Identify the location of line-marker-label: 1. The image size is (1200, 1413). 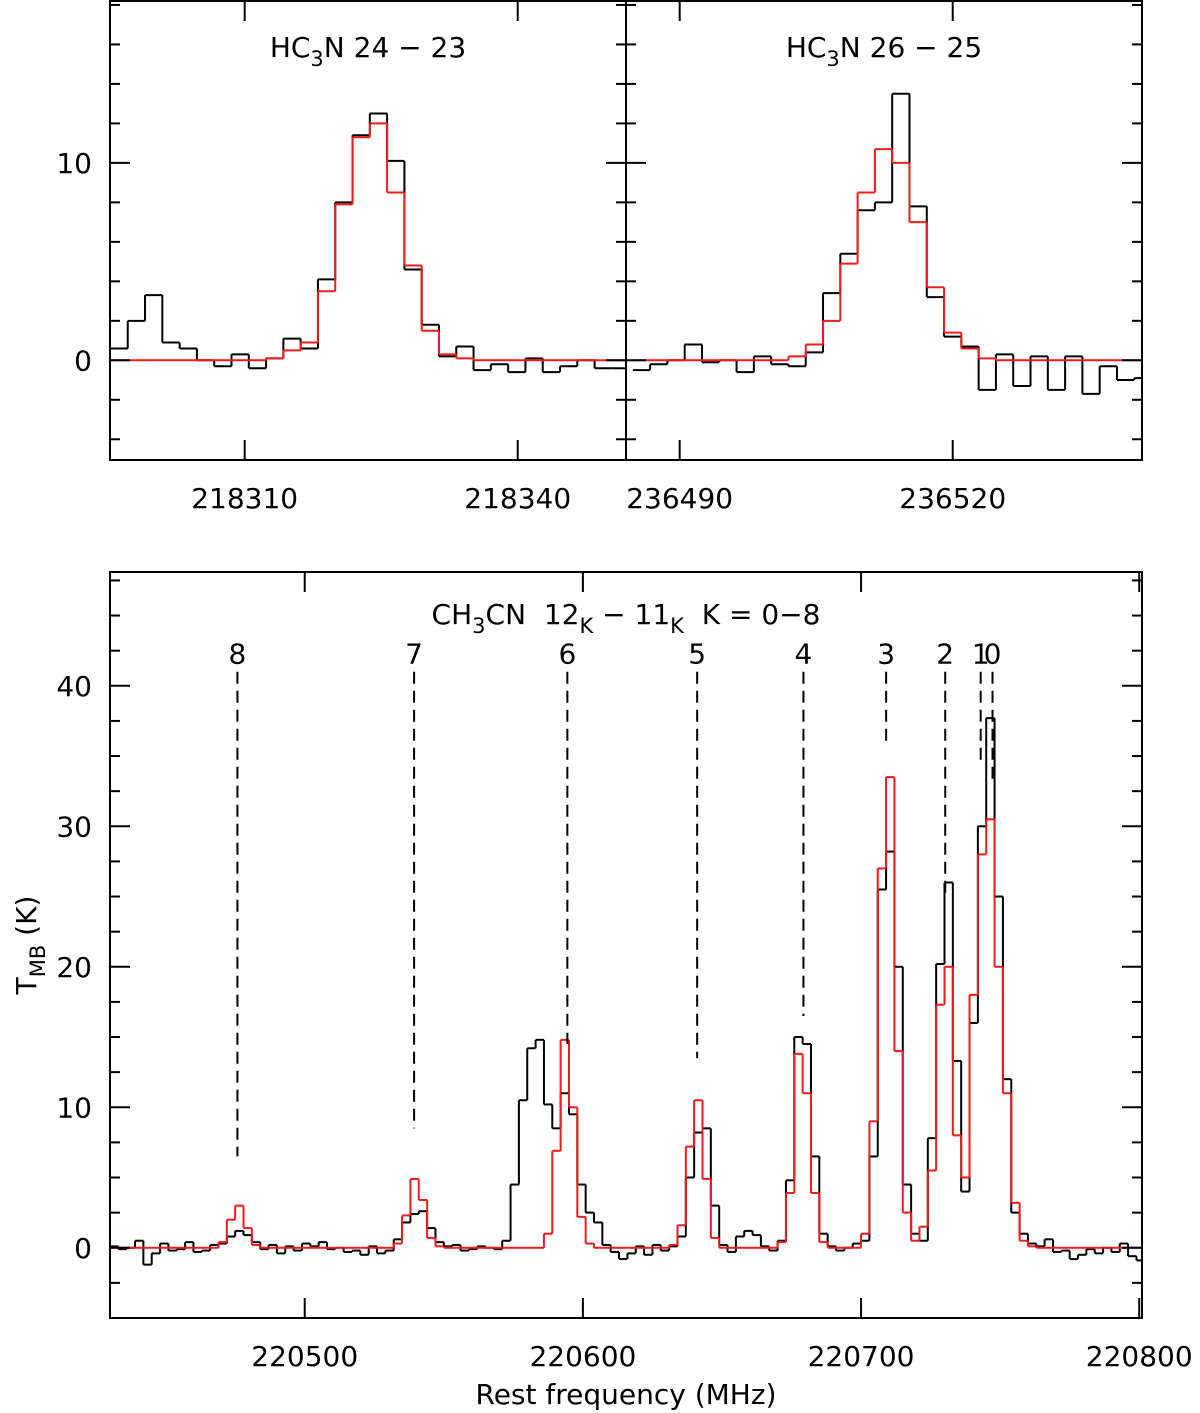
(981, 654).